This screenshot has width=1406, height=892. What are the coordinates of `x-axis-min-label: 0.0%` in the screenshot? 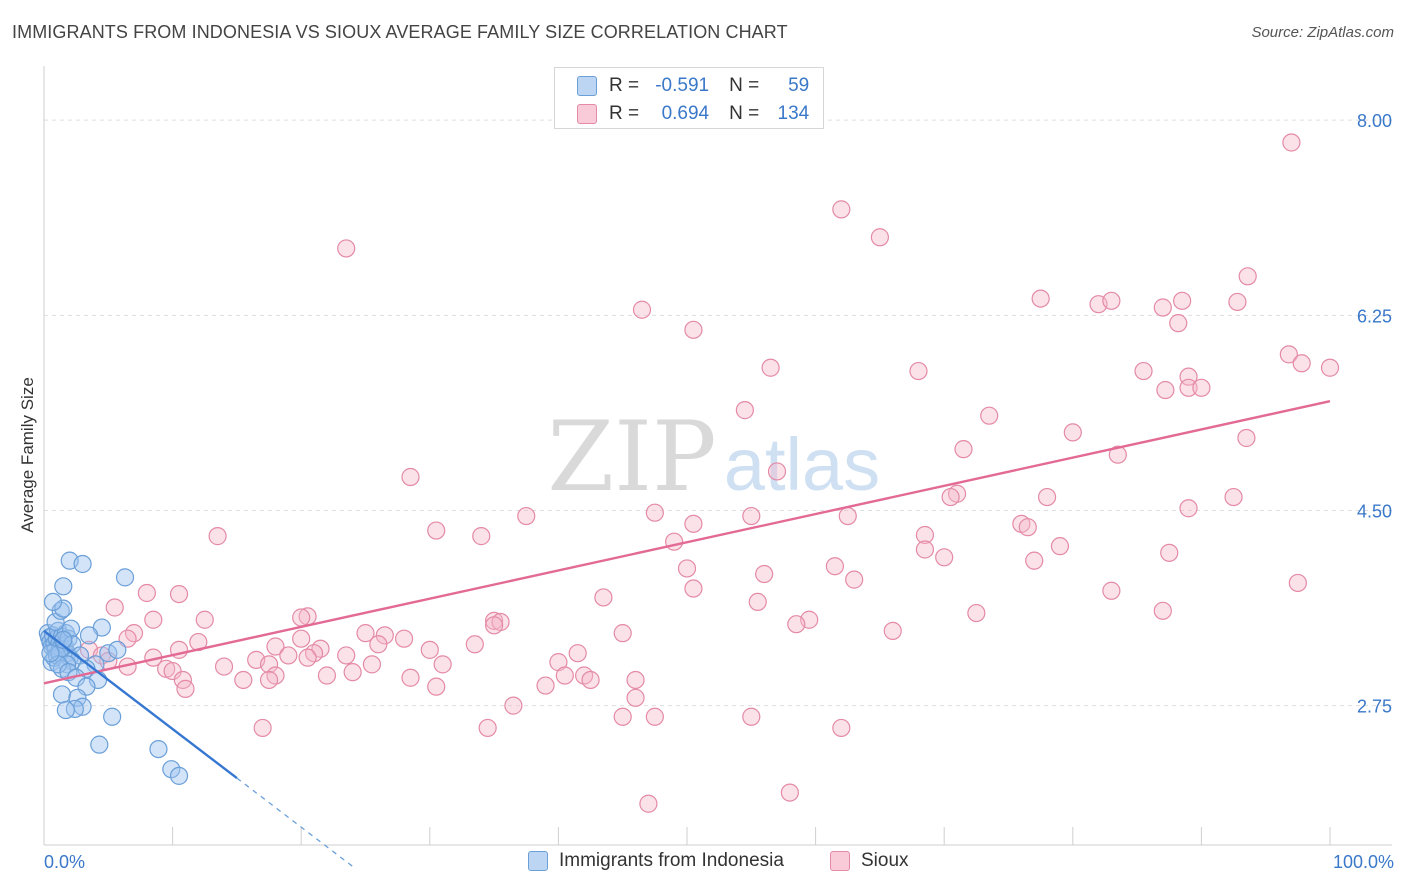 It's located at (65, 862).